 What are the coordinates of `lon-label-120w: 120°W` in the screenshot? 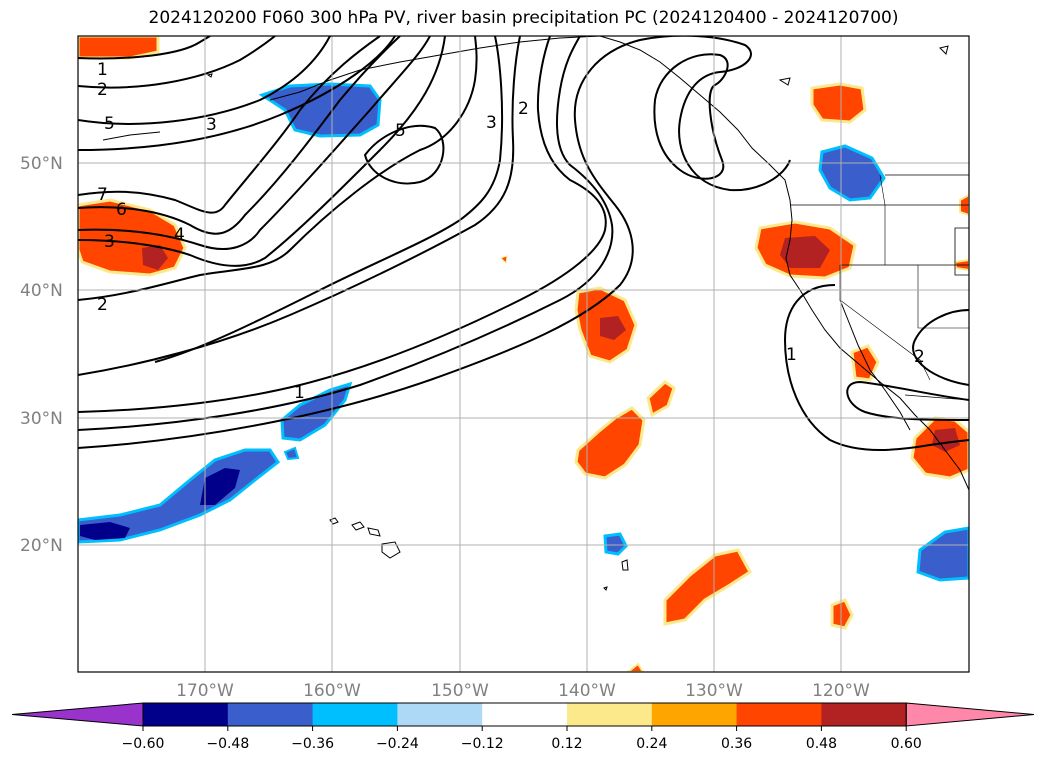 It's located at (841, 691).